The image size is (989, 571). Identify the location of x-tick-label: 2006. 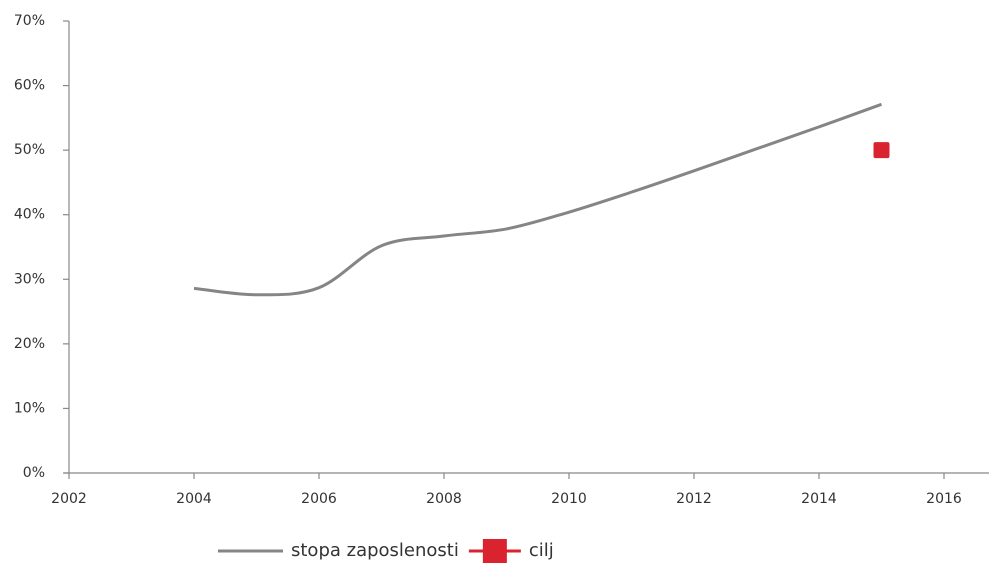
(319, 499).